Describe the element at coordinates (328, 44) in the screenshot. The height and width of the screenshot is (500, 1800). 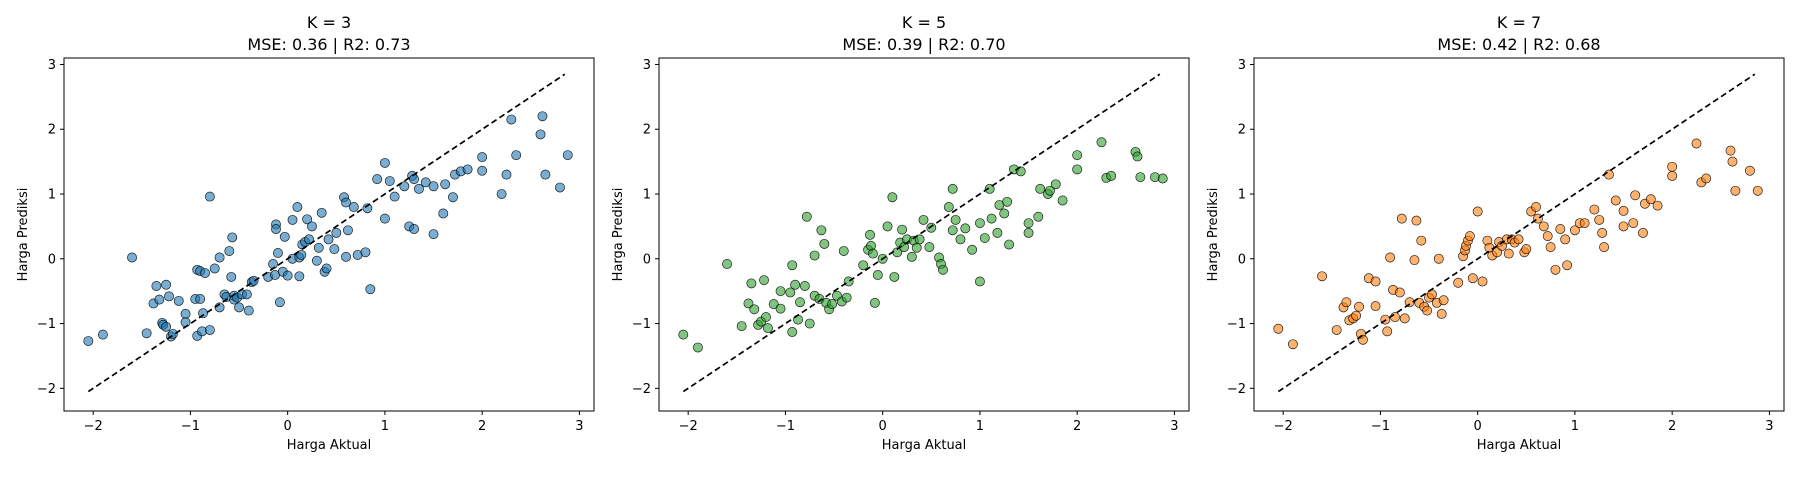
I see `chart-subtitle: MSE: 0.36 | R2: 0.73` at that location.